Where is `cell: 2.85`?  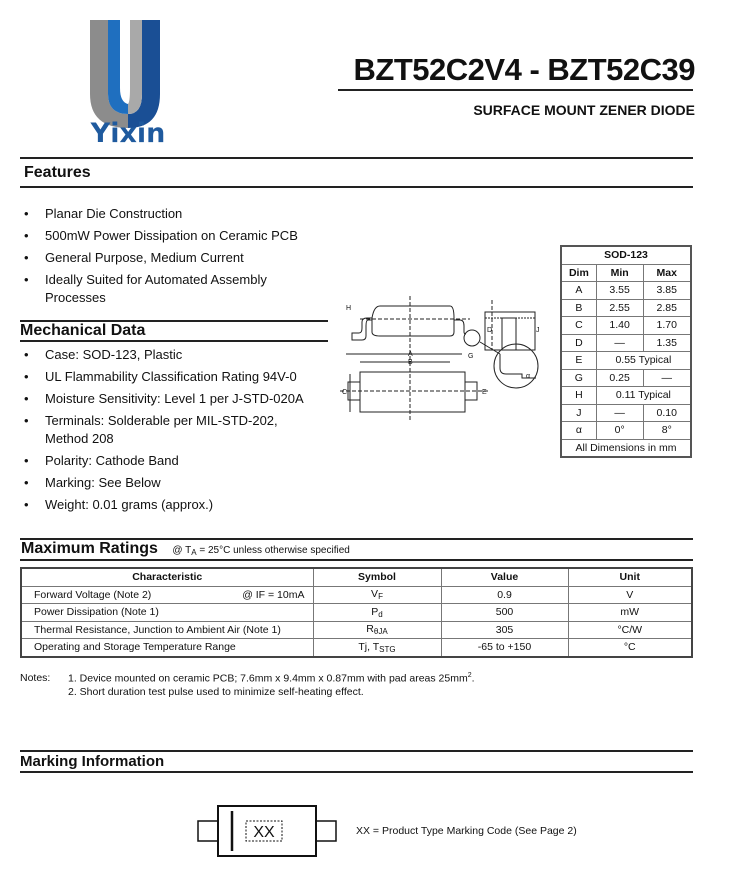 cell: 2.85 is located at coordinates (667, 307).